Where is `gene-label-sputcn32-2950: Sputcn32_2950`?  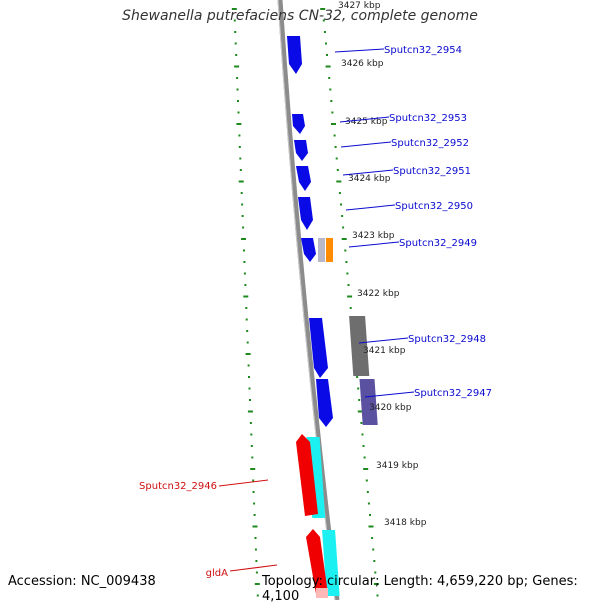 gene-label-sputcn32-2950: Sputcn32_2950 is located at coordinates (434, 206).